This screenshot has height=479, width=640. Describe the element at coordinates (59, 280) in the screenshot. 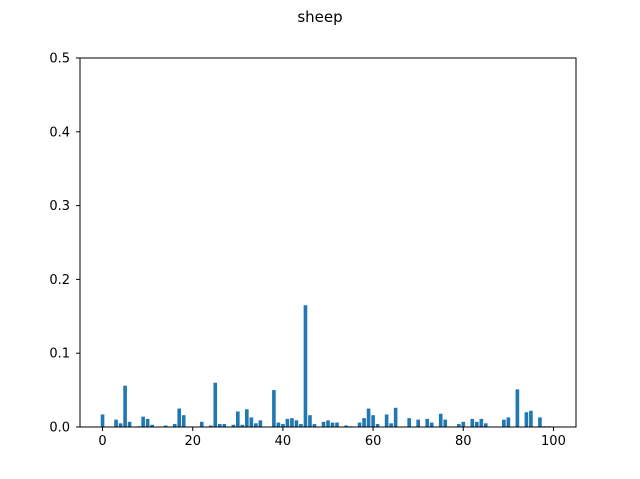

I see `y-tick-label-2: 0.2` at that location.